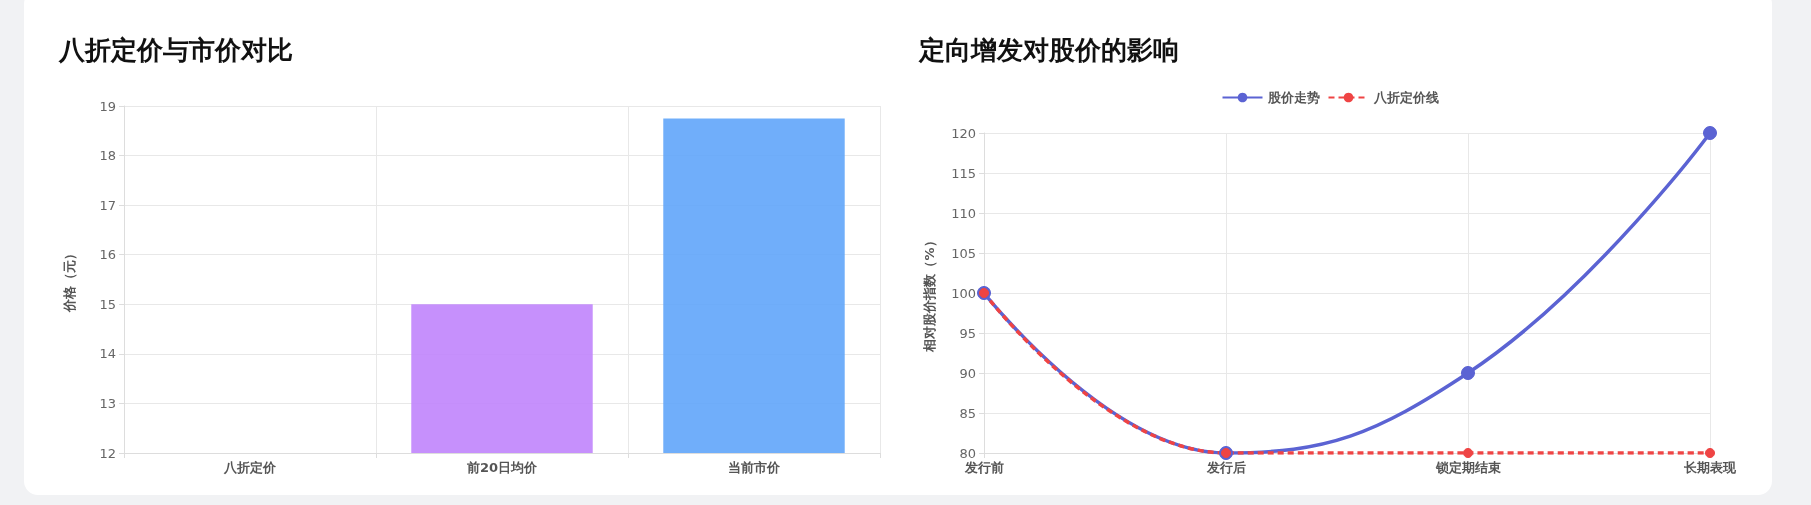 The height and width of the screenshot is (505, 1811). Describe the element at coordinates (963, 213) in the screenshot. I see `y-tick-label: 110` at that location.